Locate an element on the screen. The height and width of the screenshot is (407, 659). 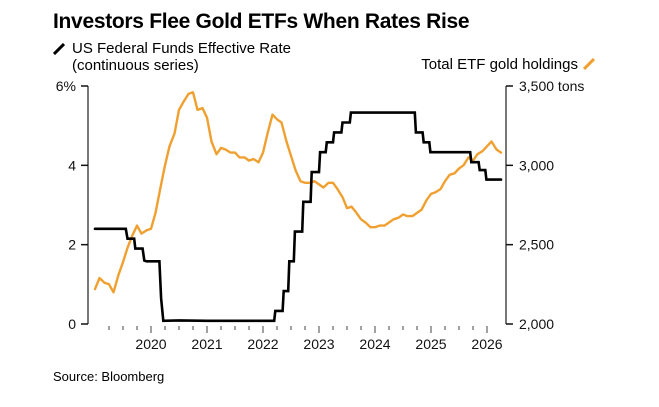
legend-gold-label: Total ETF gold holdings is located at coordinates (499, 64).